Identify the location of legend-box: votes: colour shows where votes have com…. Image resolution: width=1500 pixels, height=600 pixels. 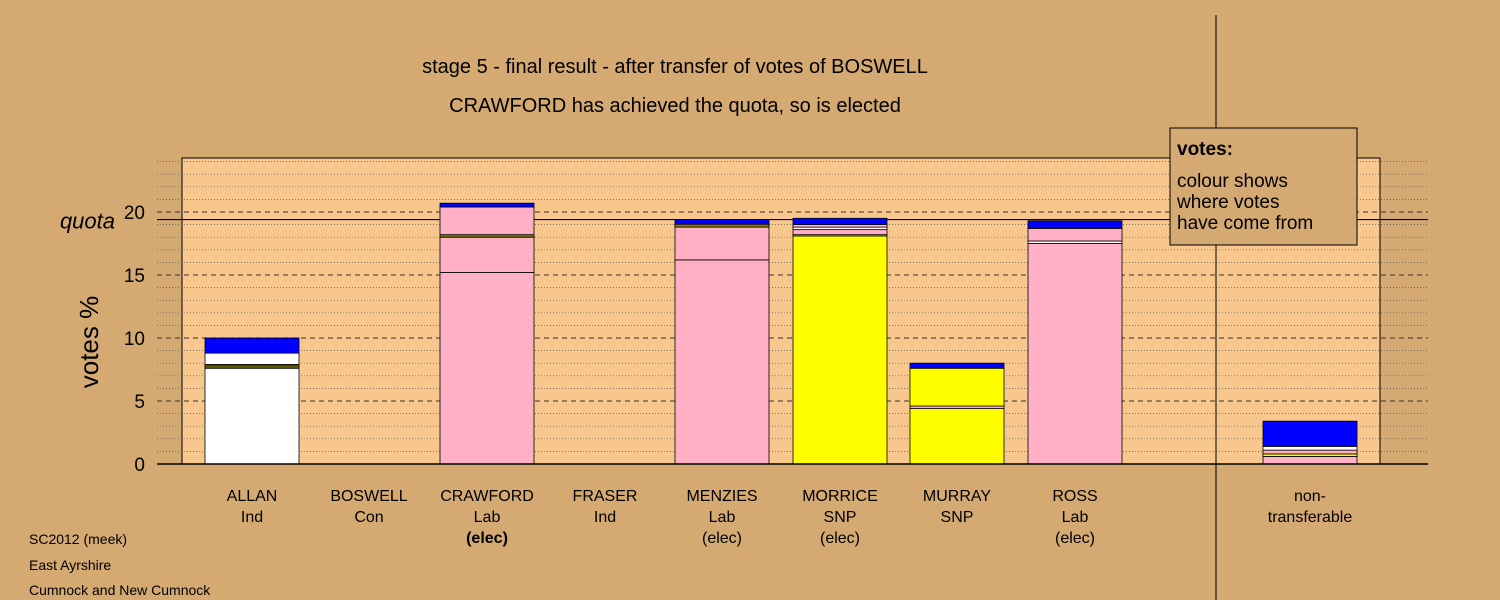
(1263, 186).